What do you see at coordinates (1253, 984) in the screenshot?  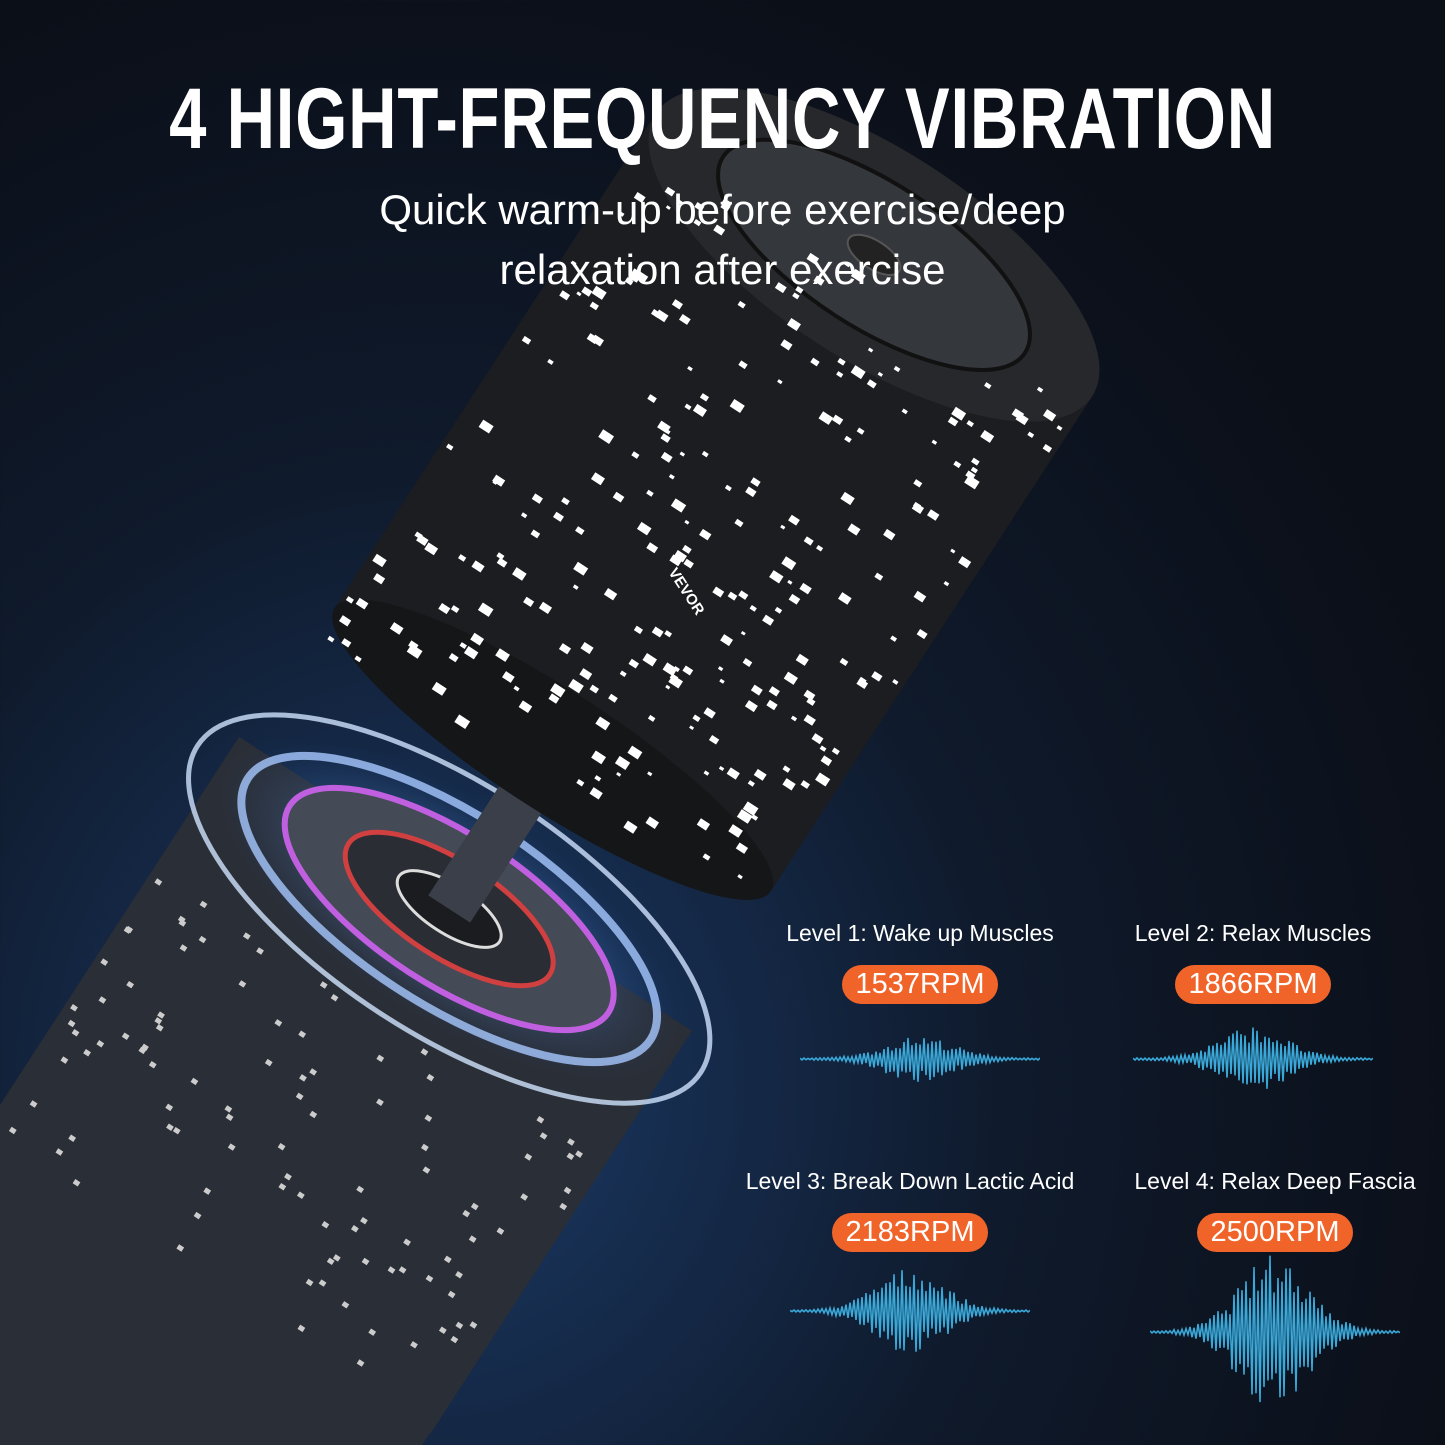 I see `rpm-badge: 1866RPM` at bounding box center [1253, 984].